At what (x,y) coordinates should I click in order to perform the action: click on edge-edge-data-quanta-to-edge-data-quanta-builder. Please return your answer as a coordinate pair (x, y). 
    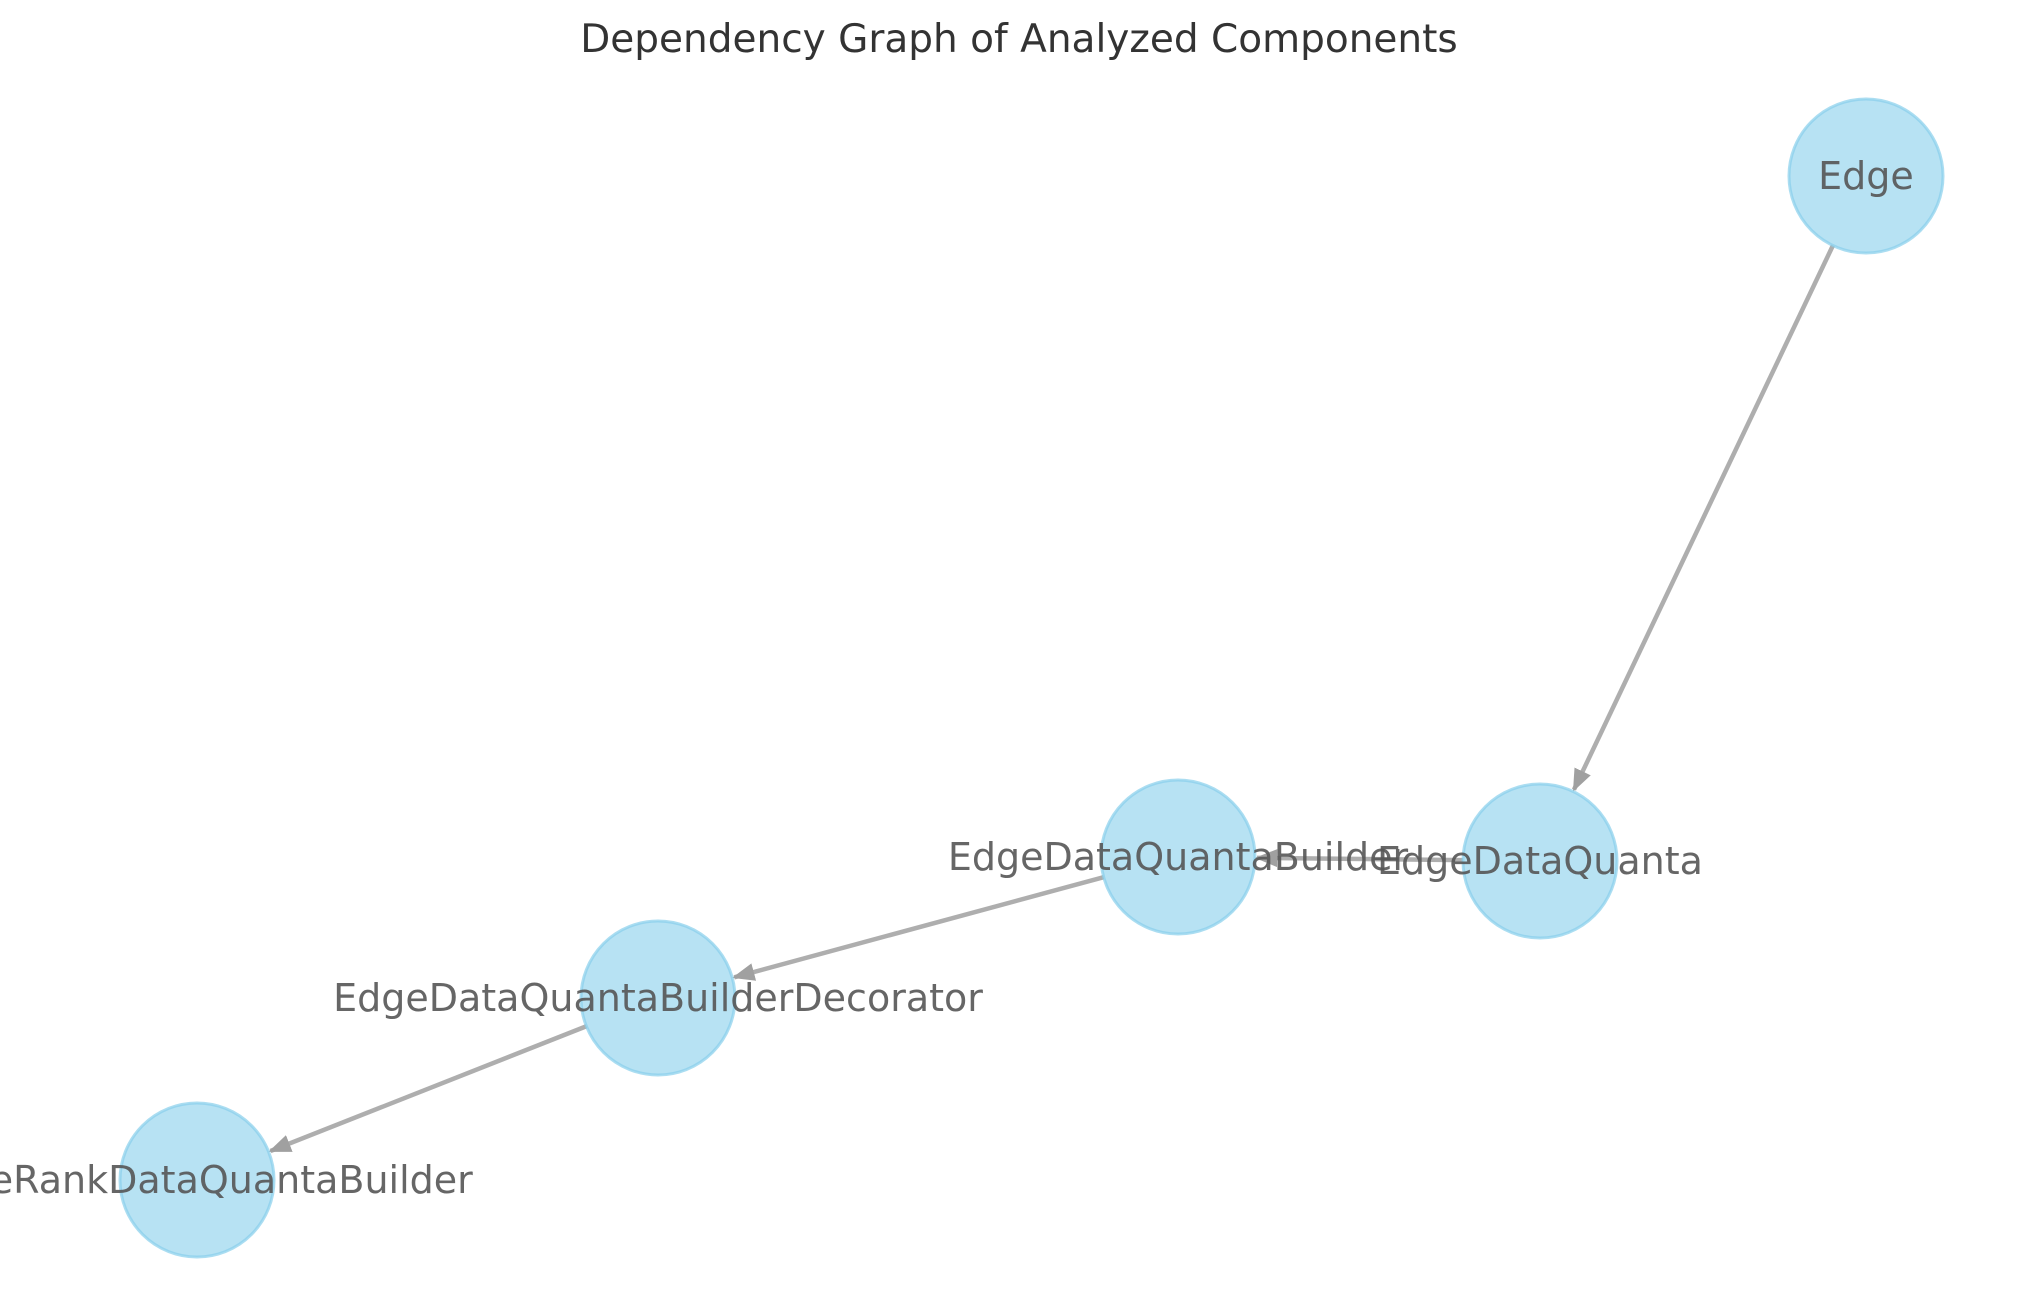
    Looking at the image, I should click on (1359, 858).